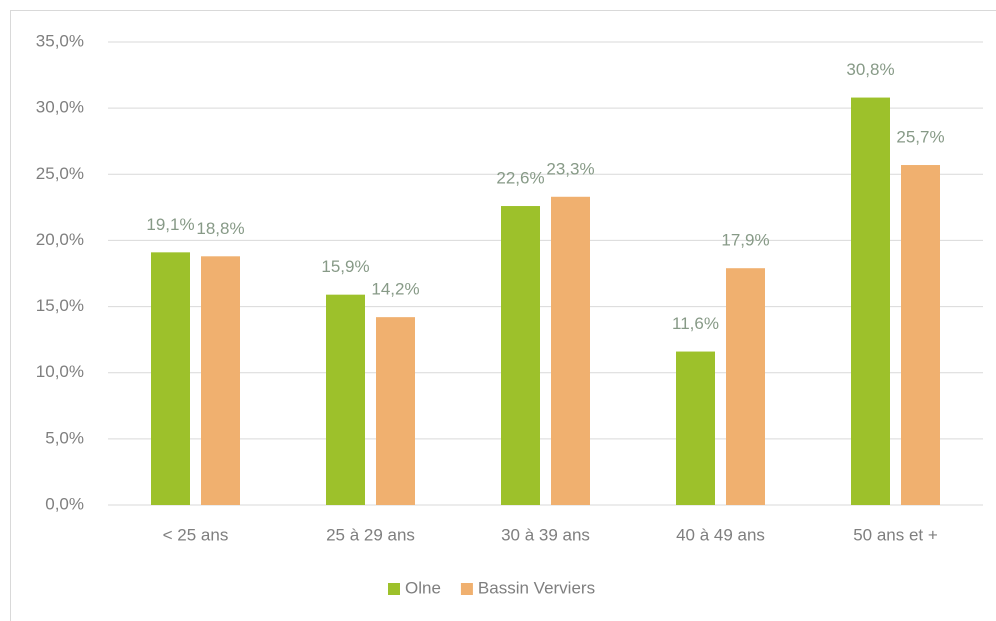  I want to click on x-tick-label: 50 ans et +, so click(895, 534).